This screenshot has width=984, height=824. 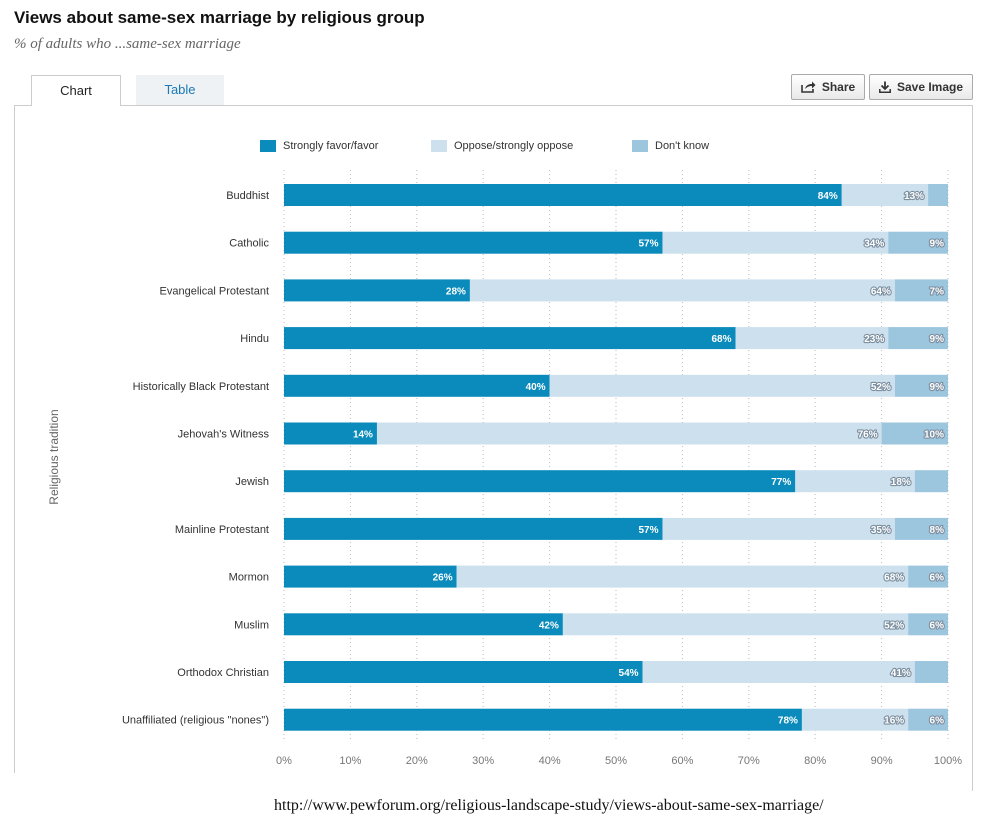 What do you see at coordinates (788, 721) in the screenshot?
I see `data-label: 78%` at bounding box center [788, 721].